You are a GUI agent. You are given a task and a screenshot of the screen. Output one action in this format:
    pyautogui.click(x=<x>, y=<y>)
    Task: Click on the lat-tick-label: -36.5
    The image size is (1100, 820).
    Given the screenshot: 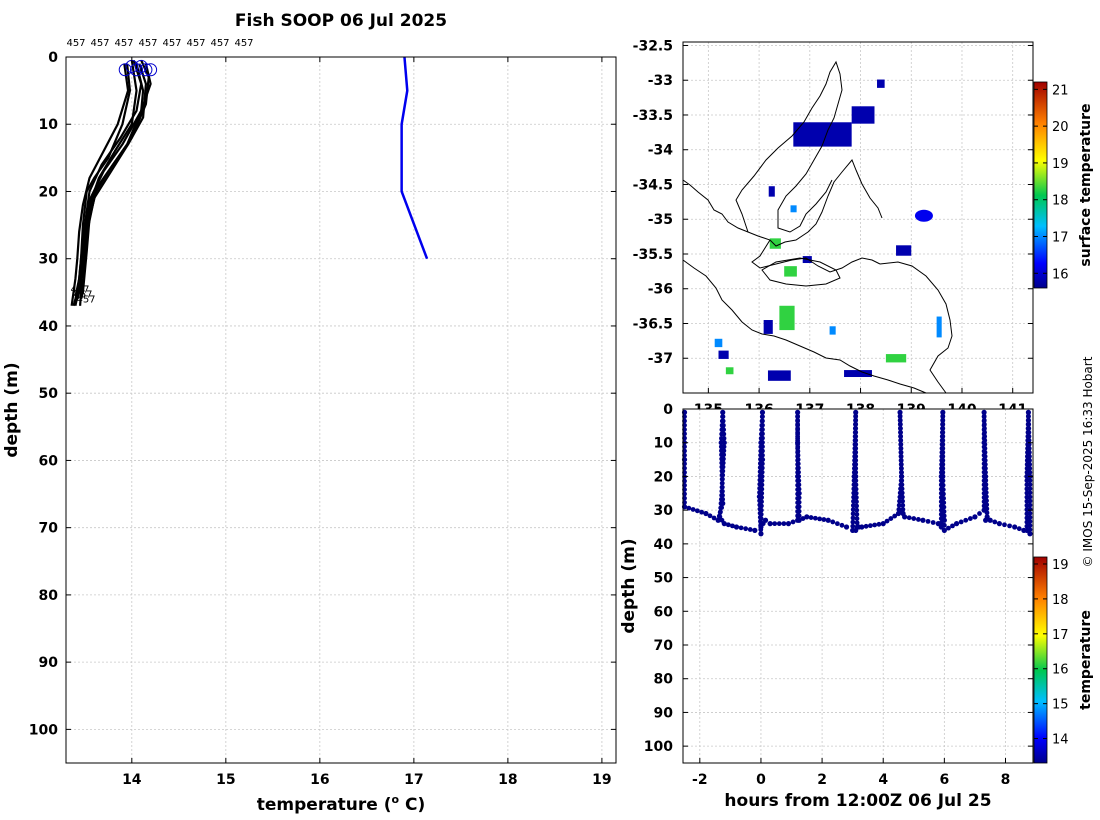 What is the action you would take?
    pyautogui.click(x=653, y=324)
    